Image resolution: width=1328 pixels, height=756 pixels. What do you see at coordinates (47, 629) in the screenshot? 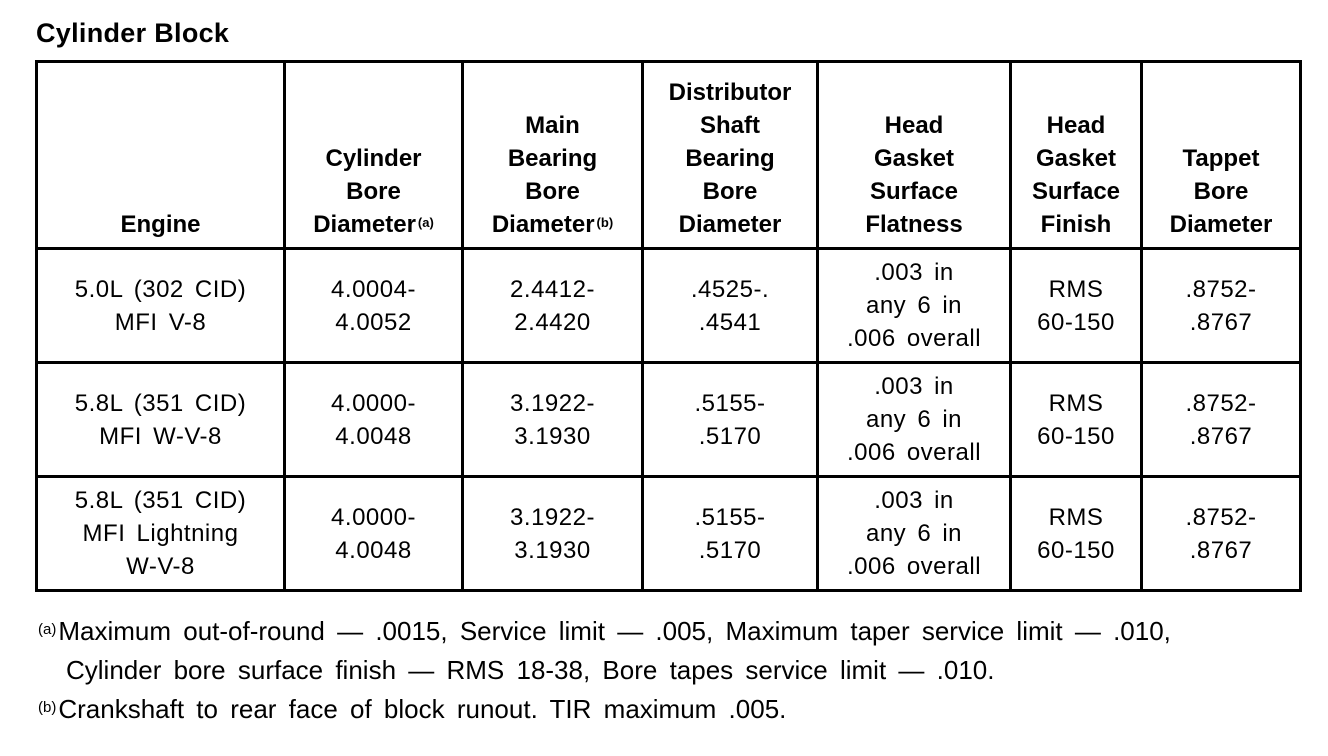
I see `footnote-a-mark: (a)` at bounding box center [47, 629].